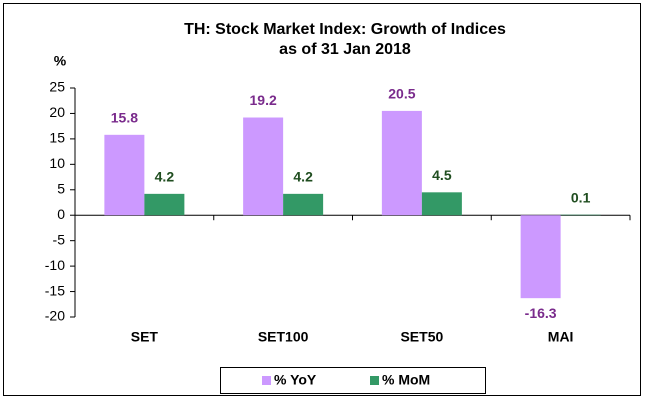 The image size is (646, 400). I want to click on data-label: 4.5, so click(442, 175).